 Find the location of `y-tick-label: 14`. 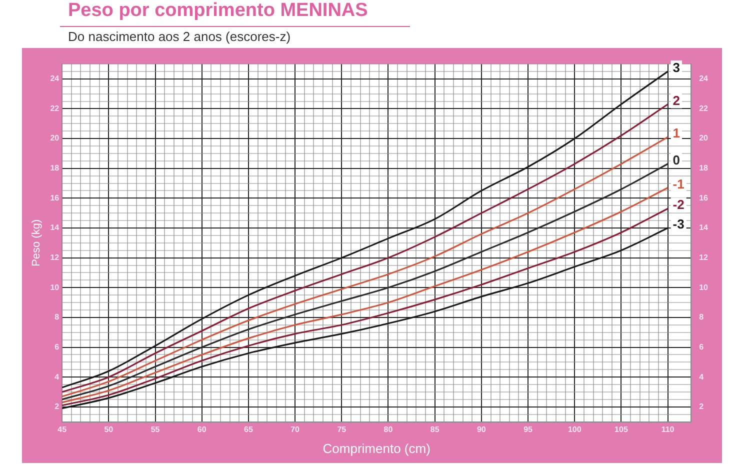

y-tick-label: 14 is located at coordinates (55, 227).